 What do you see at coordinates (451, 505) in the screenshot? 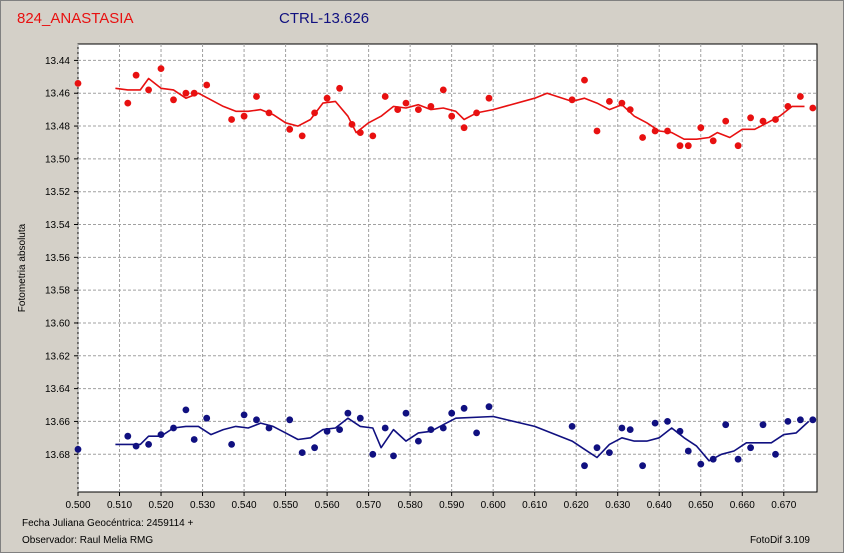
I see `x-tick-label: 0.590` at bounding box center [451, 505].